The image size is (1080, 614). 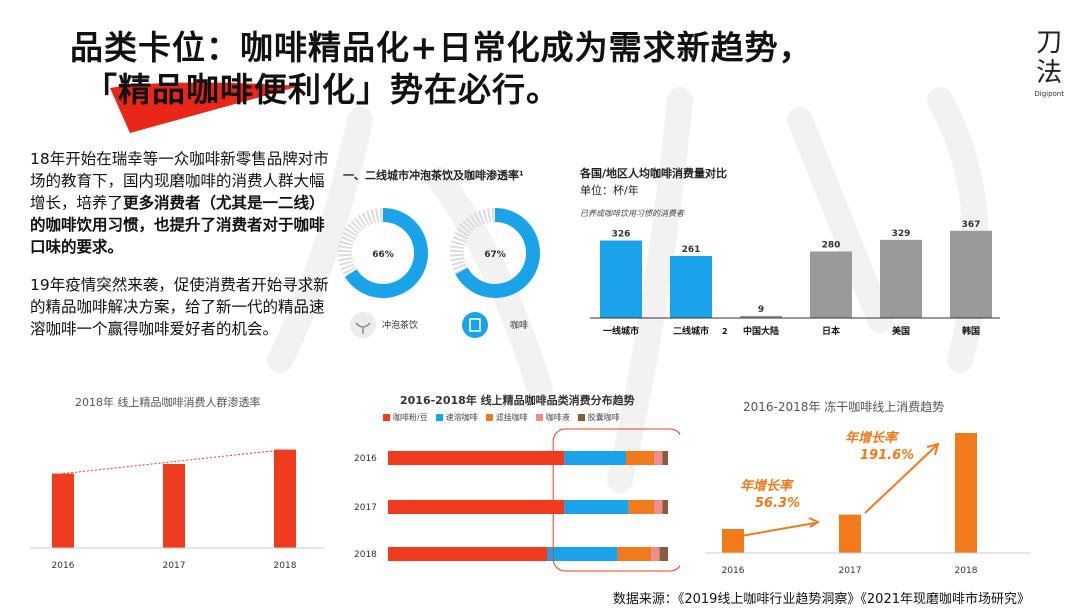 I want to click on bar-美国, so click(x=901, y=278).